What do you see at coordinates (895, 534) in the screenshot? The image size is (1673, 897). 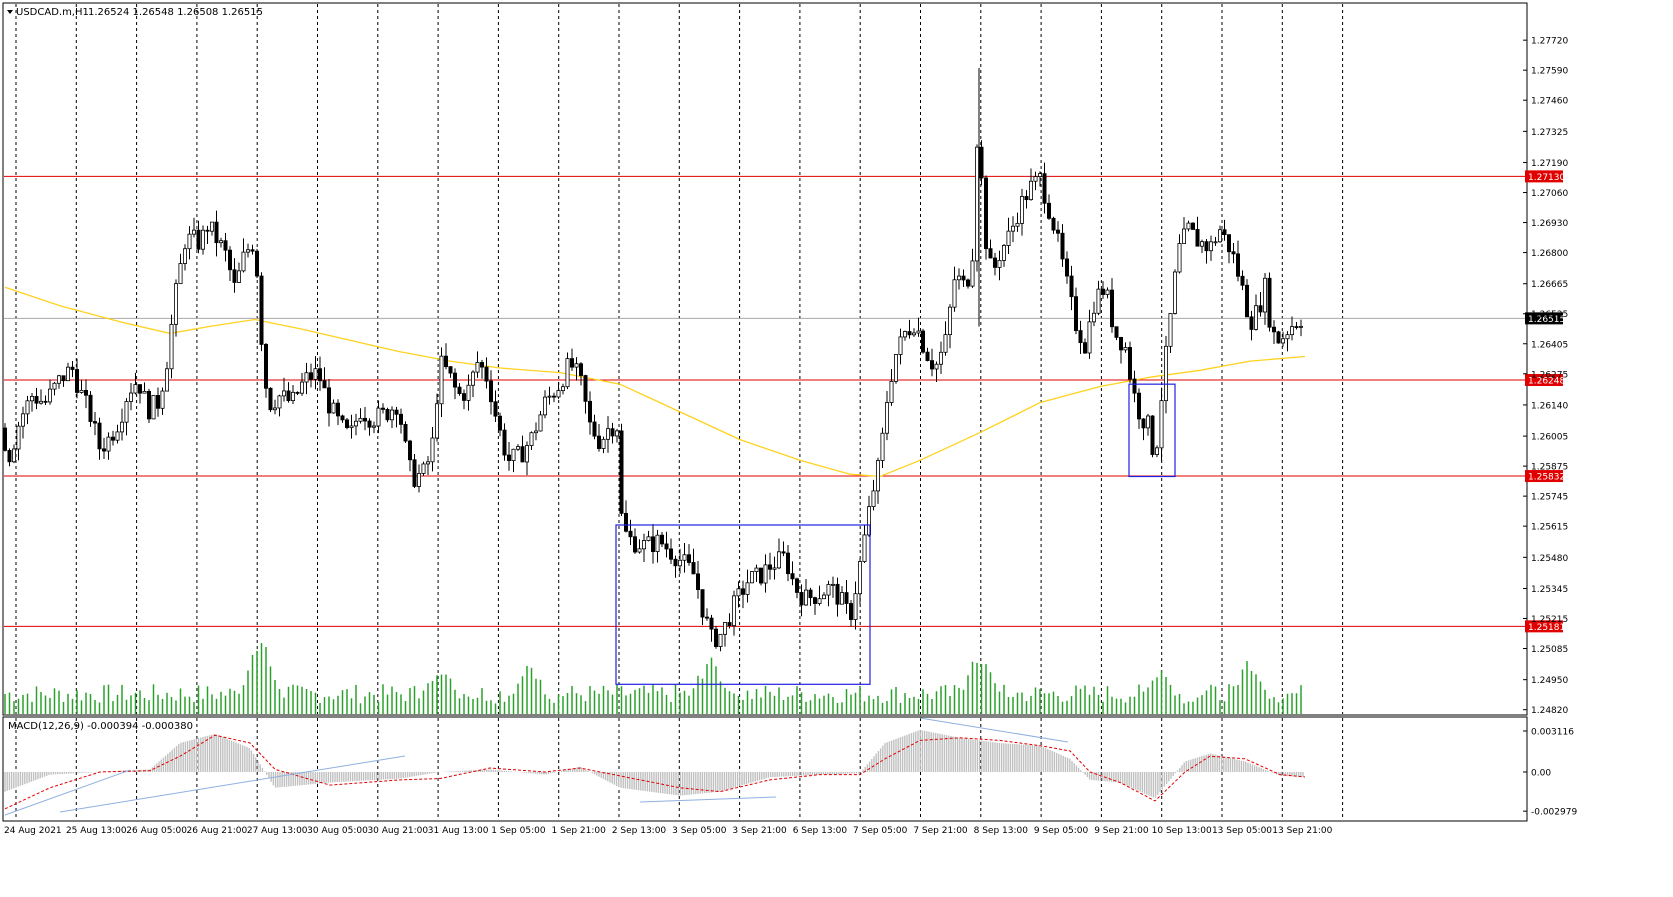 I see `pattern-boxes` at bounding box center [895, 534].